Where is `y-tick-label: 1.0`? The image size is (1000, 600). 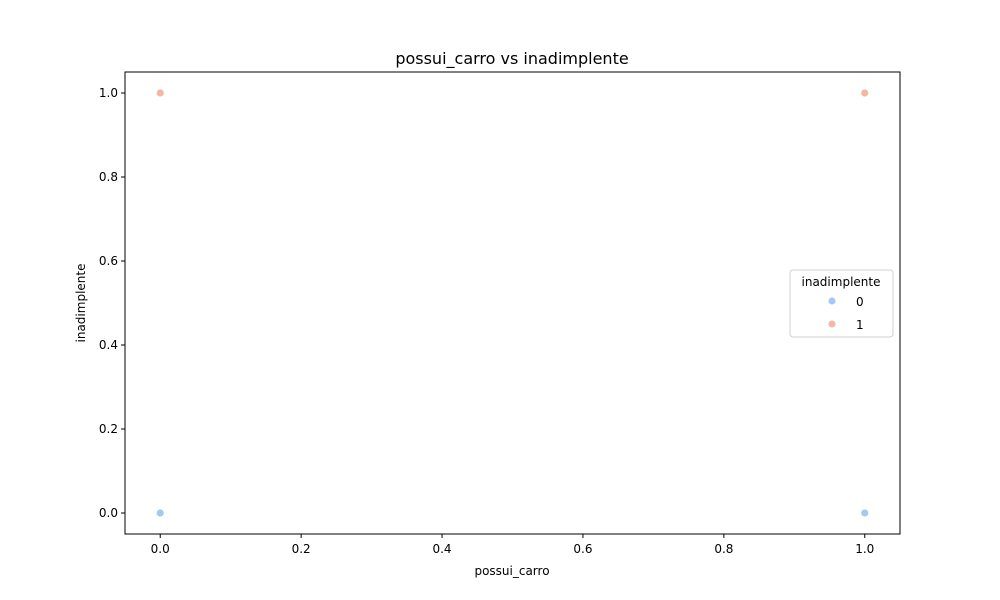
y-tick-label: 1.0 is located at coordinates (108, 93).